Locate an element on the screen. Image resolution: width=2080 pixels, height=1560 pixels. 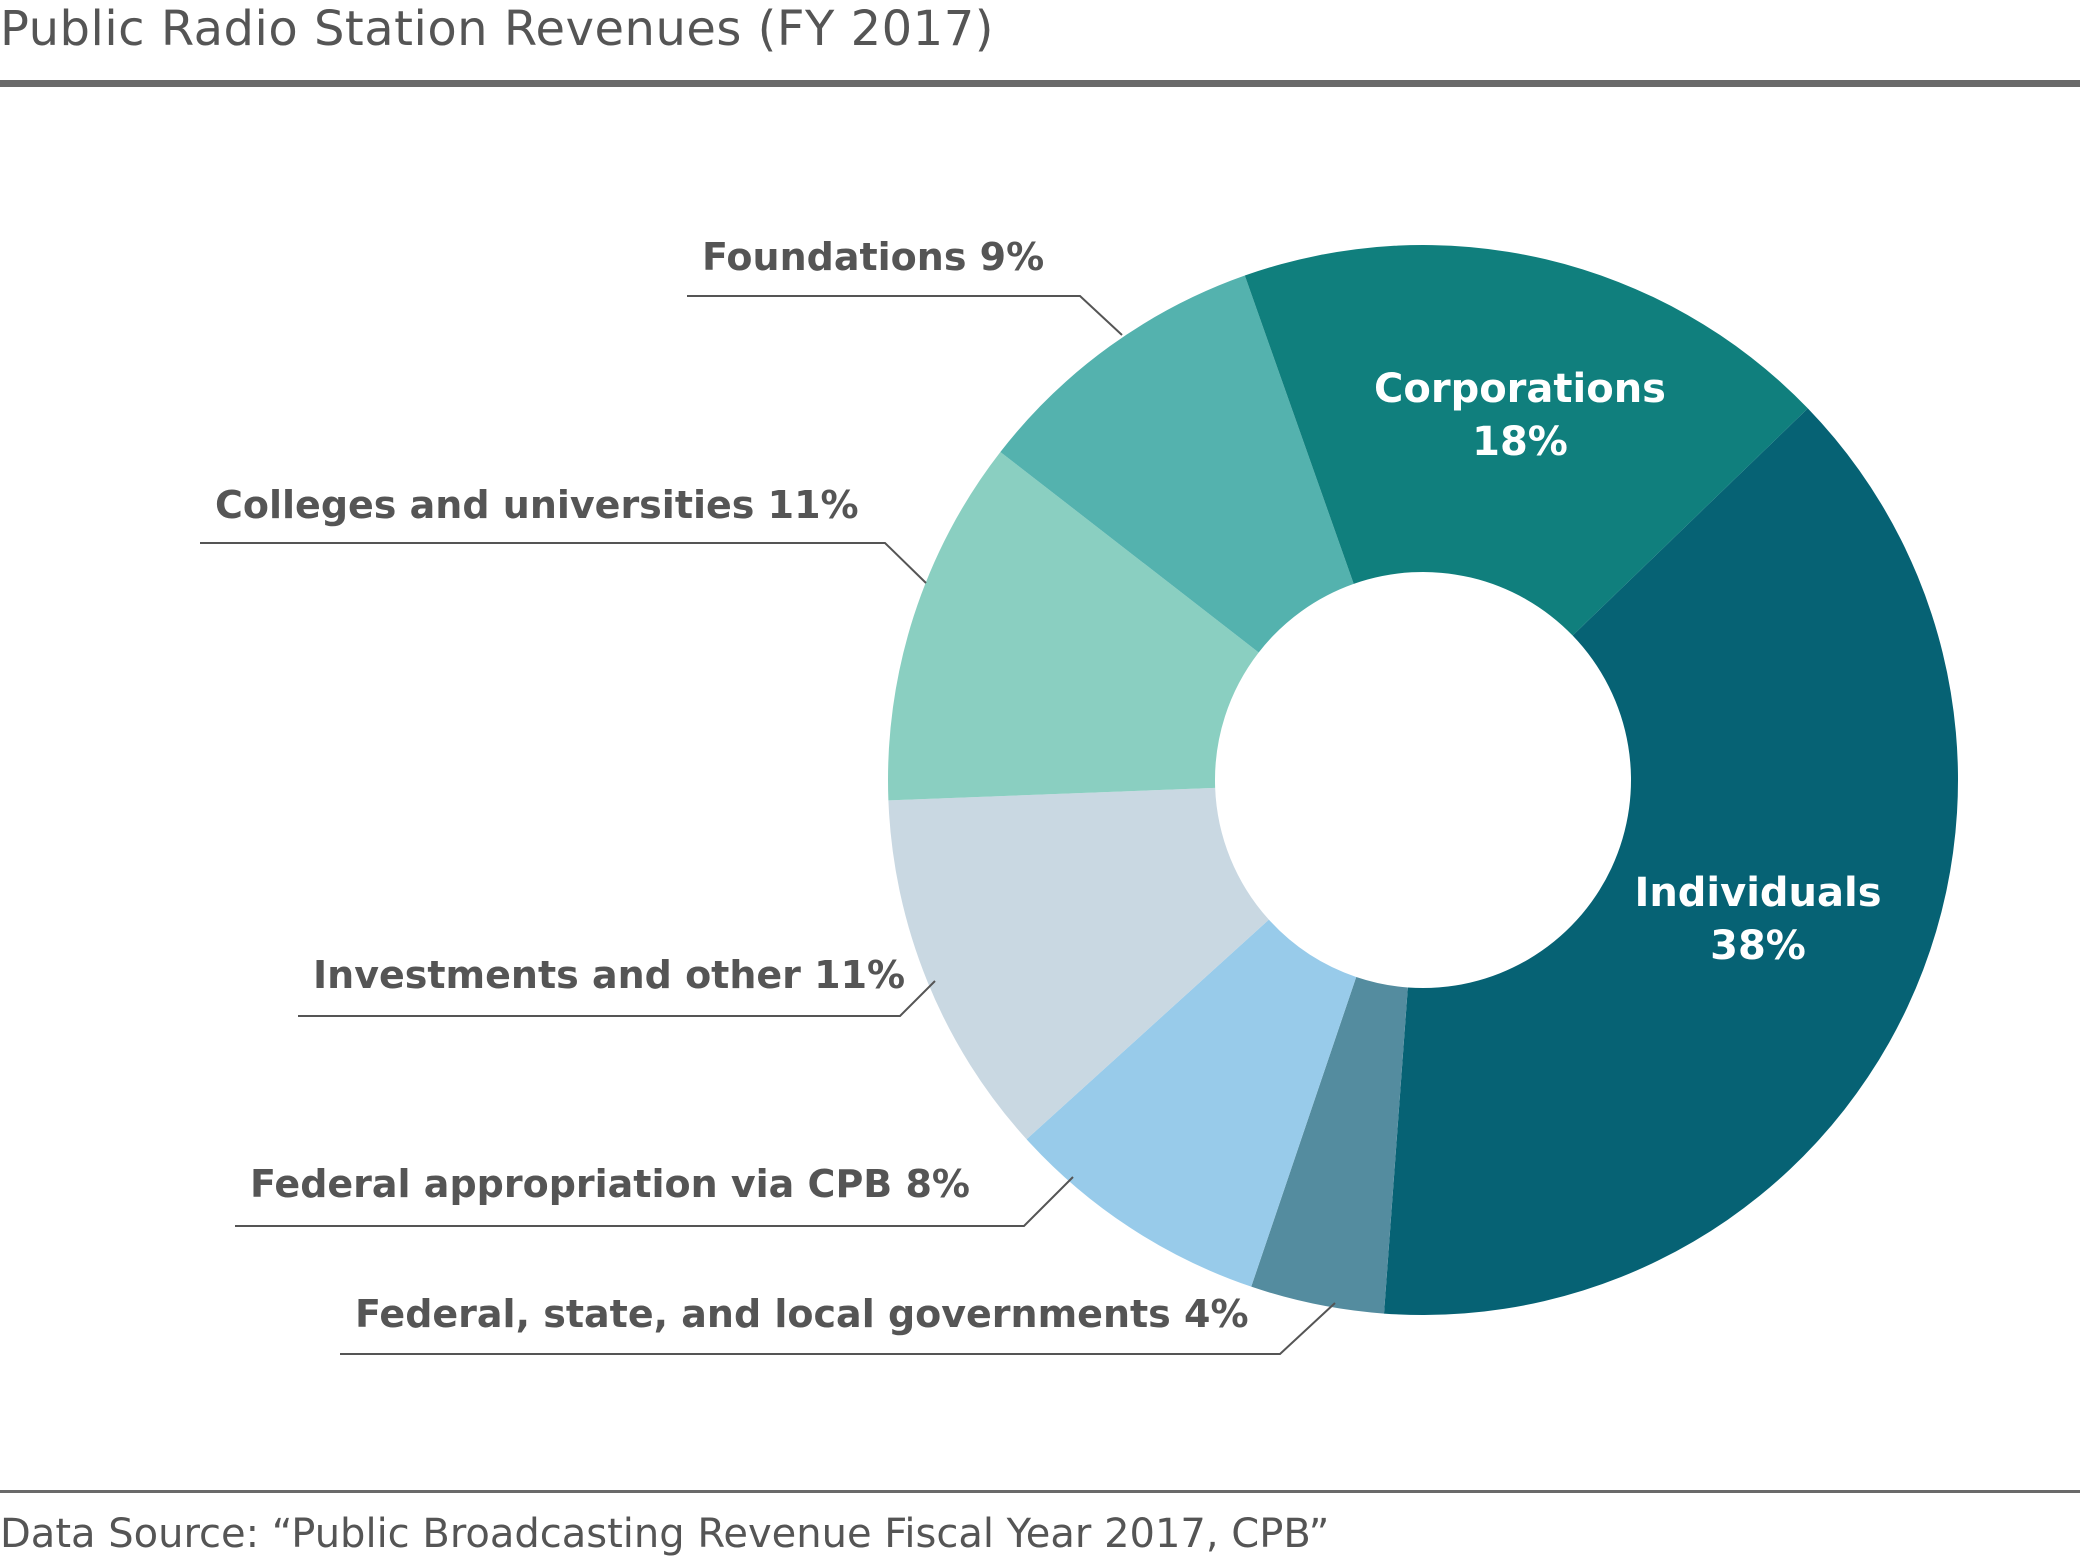
leader-line-federal-appropriation-via-cpb is located at coordinates (654, 1201).